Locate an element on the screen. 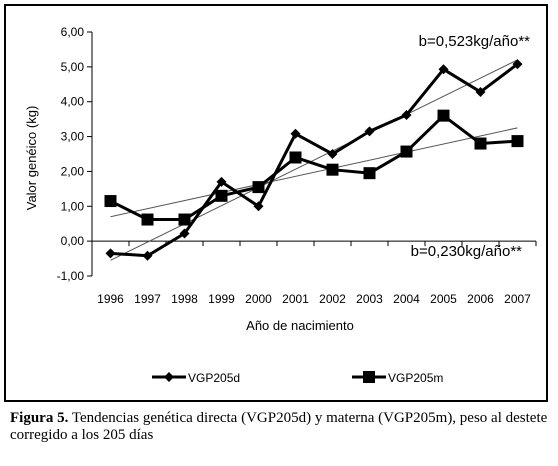 The image size is (558, 466). x-tick-label: 1999 is located at coordinates (221, 299).